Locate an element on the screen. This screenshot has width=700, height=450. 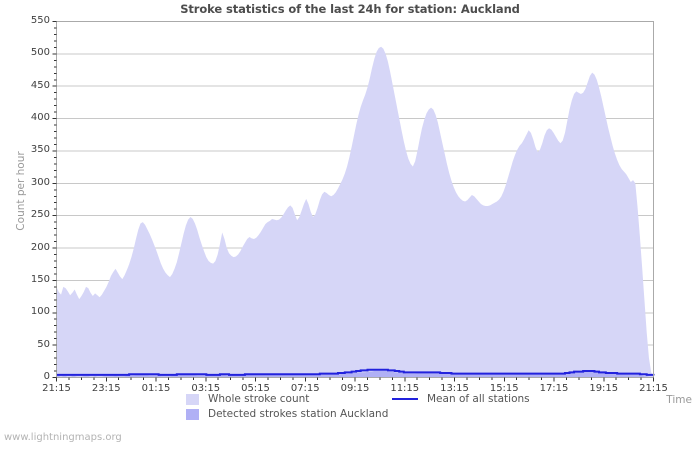
legend-label-mean-of-all-stations: Mean of all stations is located at coordinates (478, 399).